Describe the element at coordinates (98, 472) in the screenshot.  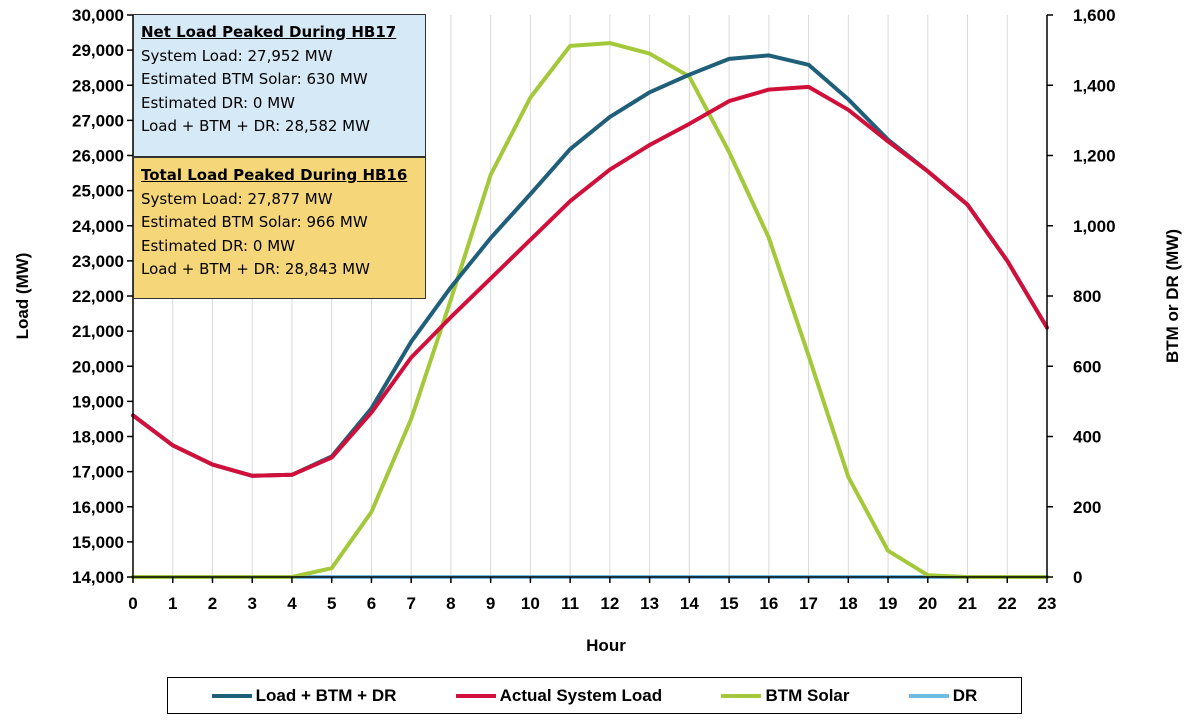
I see `y-tick-label: 17,000` at that location.